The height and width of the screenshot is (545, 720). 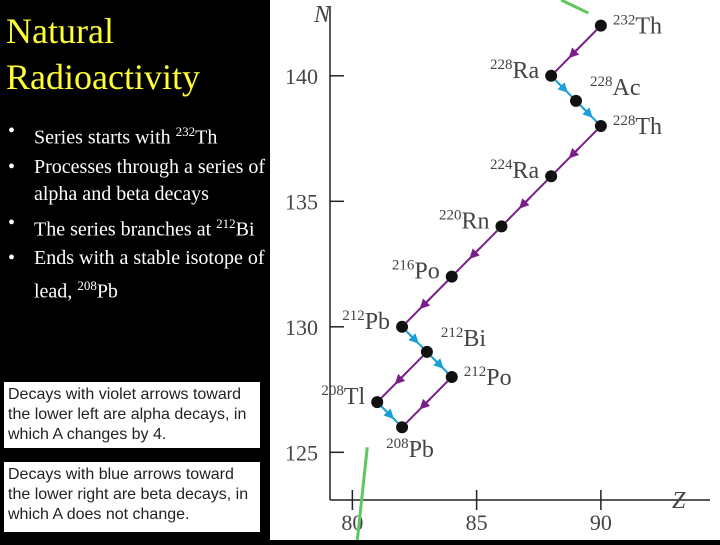 I want to click on y-tick-label: 125, so click(x=301, y=452).